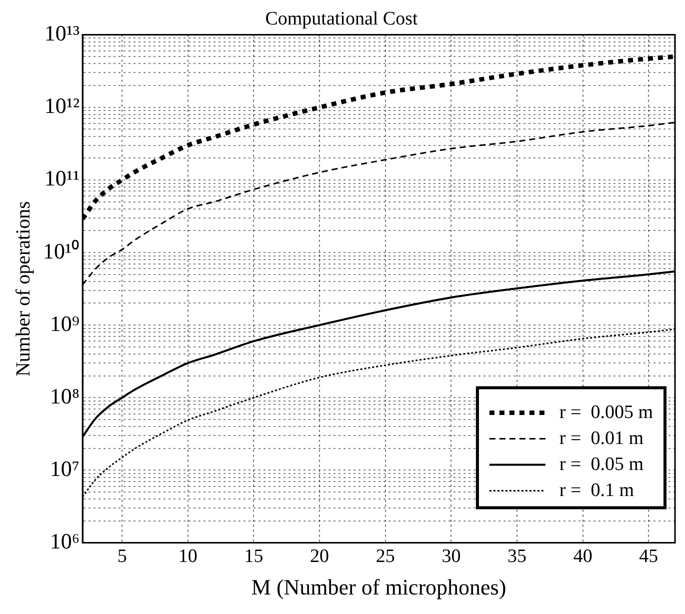 Image resolution: width=685 pixels, height=614 pixels. I want to click on y-tick-label: 10⁷, so click(65, 469).